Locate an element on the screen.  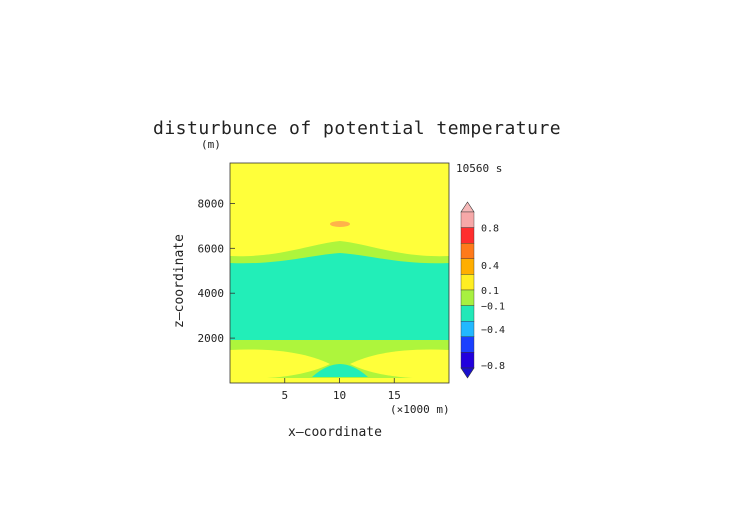
y-axis-title: z—coordinate is located at coordinates (179, 281).